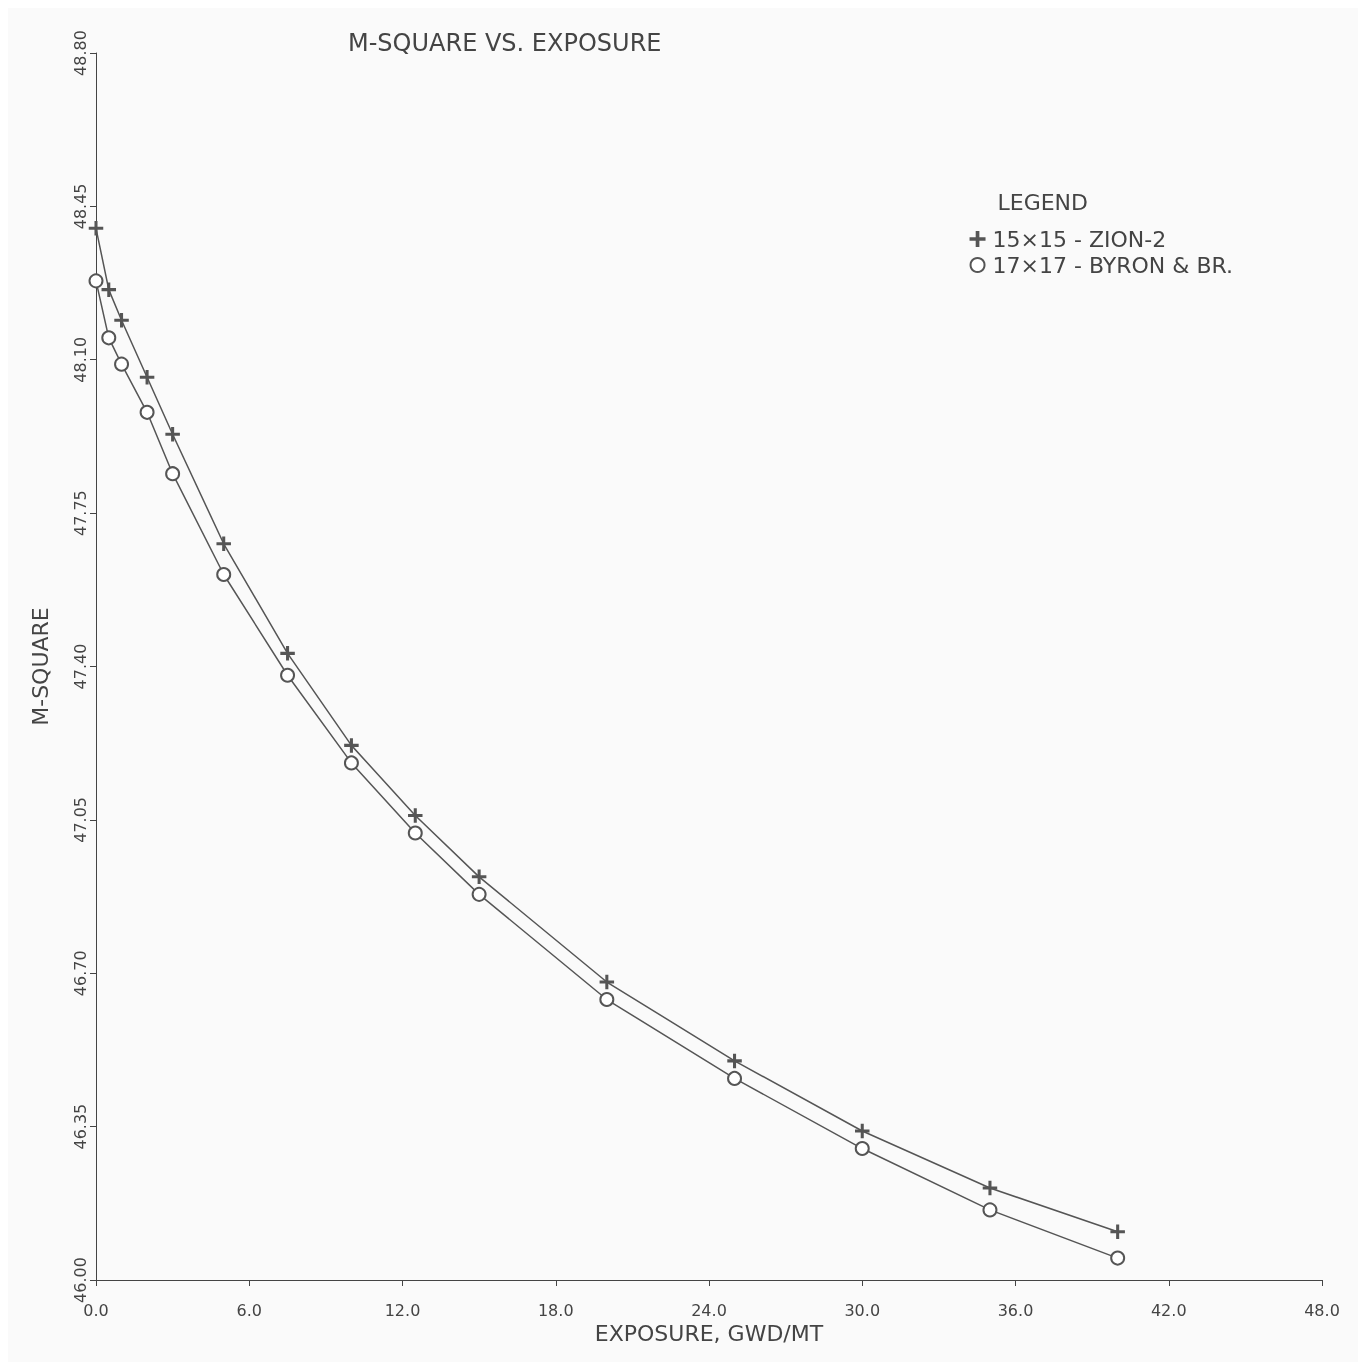 This screenshot has width=1366, height=1370. What do you see at coordinates (1112, 265) in the screenshot?
I see `legend-label: 17×17 - BYRON & BR.` at bounding box center [1112, 265].